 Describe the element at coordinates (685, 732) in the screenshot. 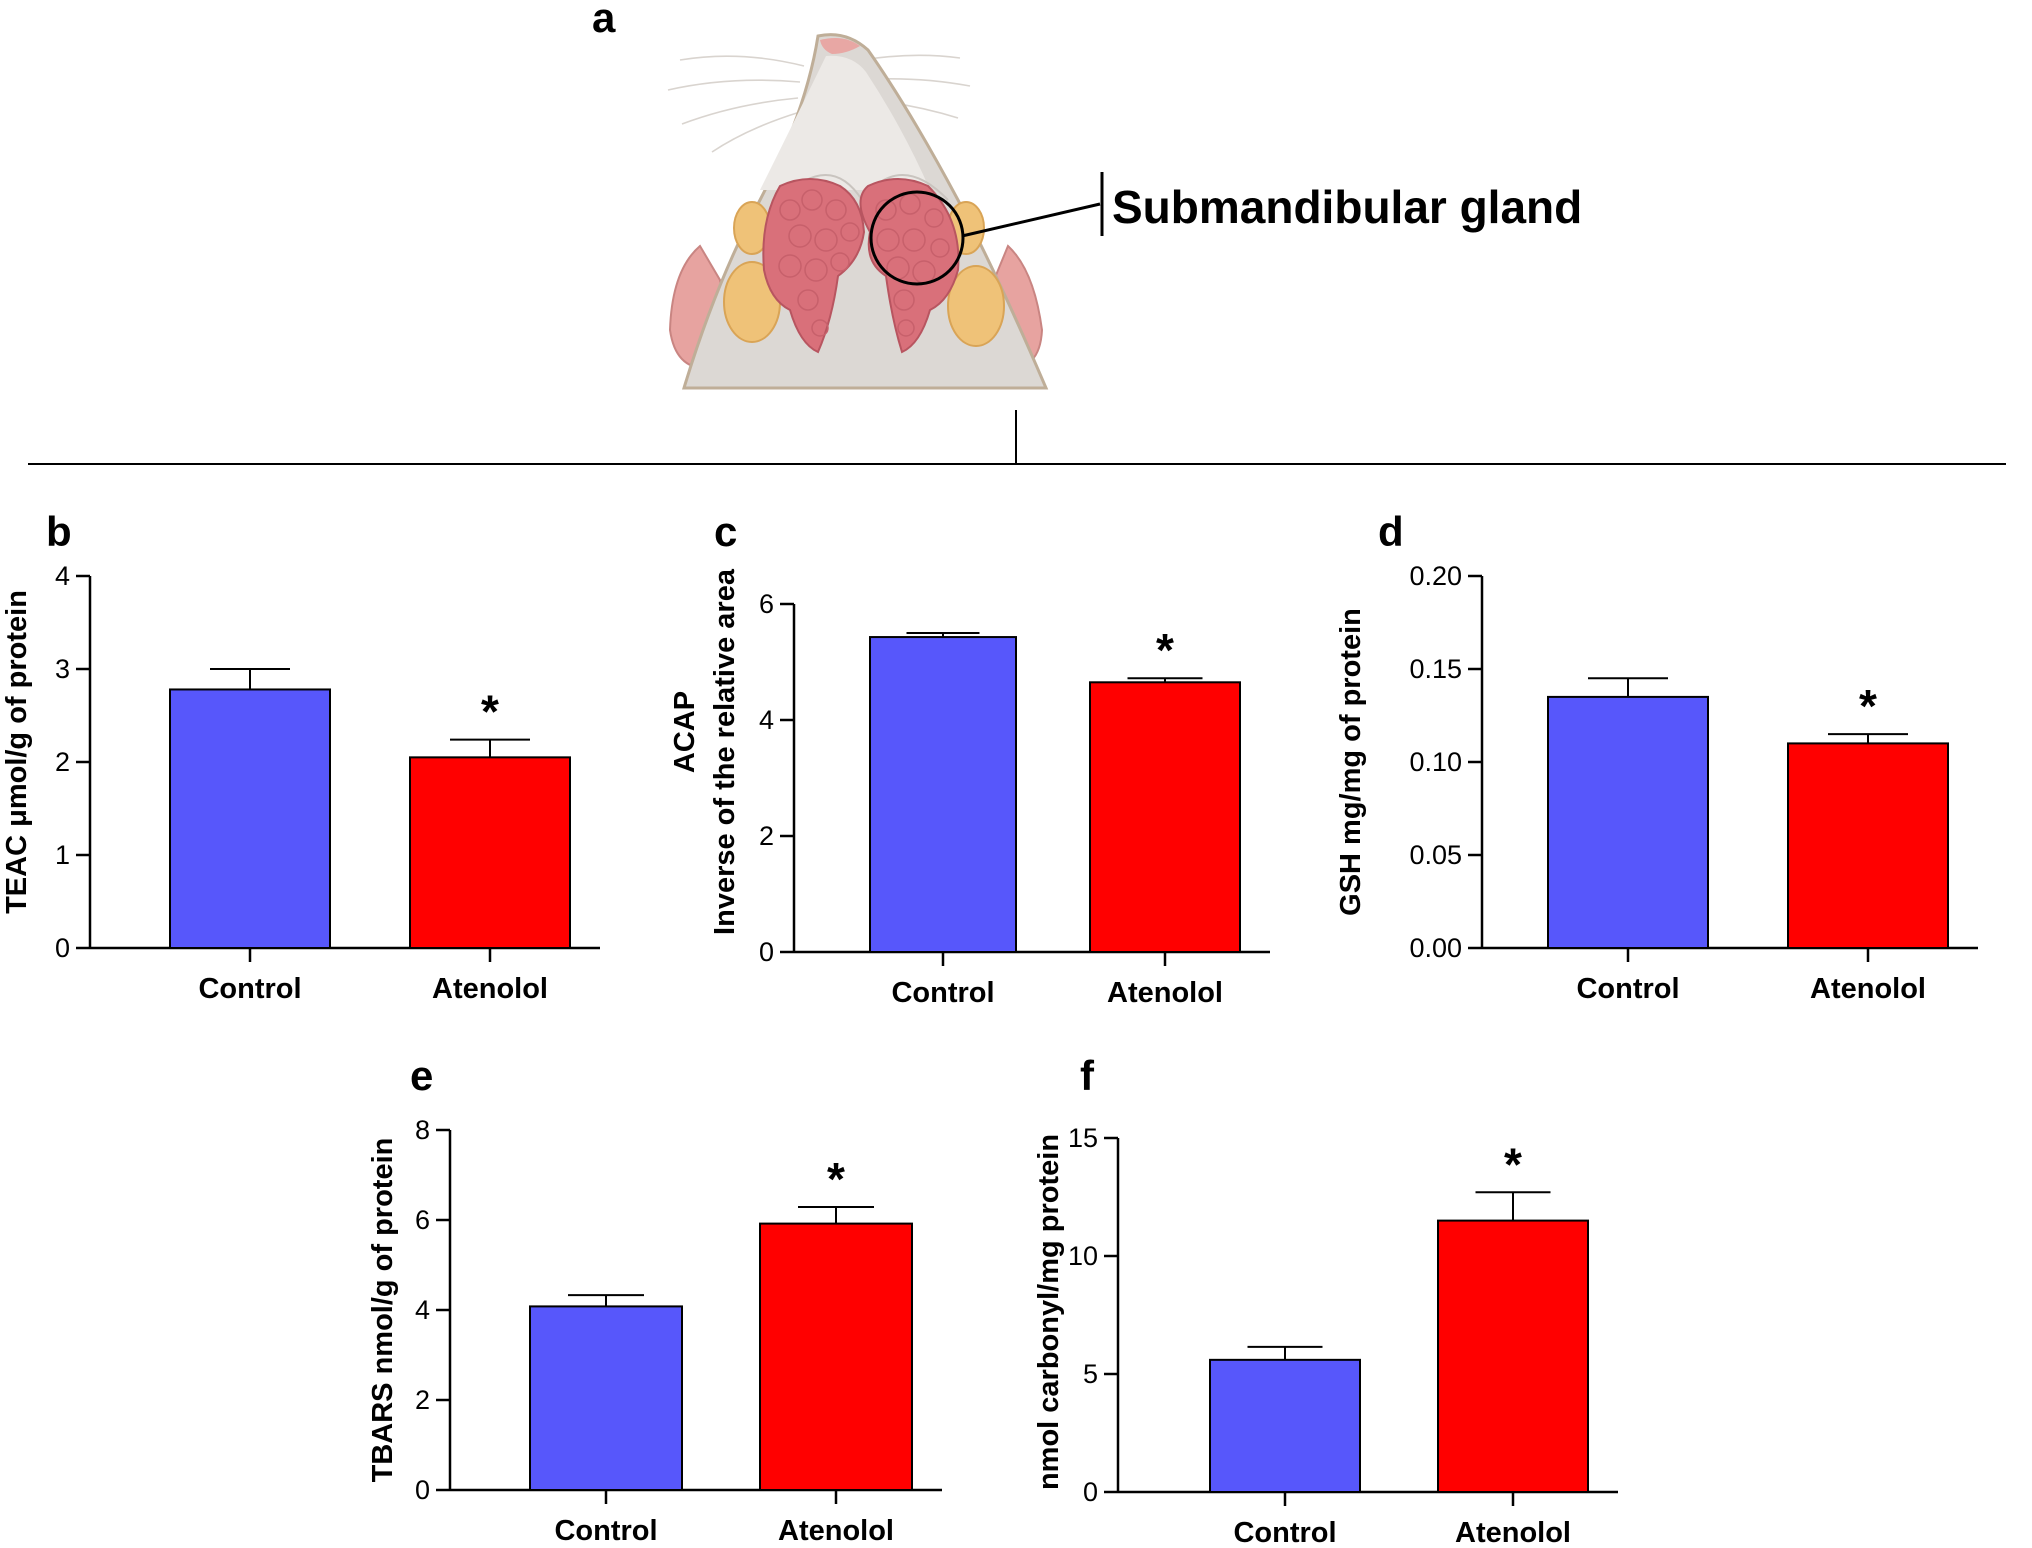

I see `panel-c-y-axis-label-line1: ACAP` at that location.